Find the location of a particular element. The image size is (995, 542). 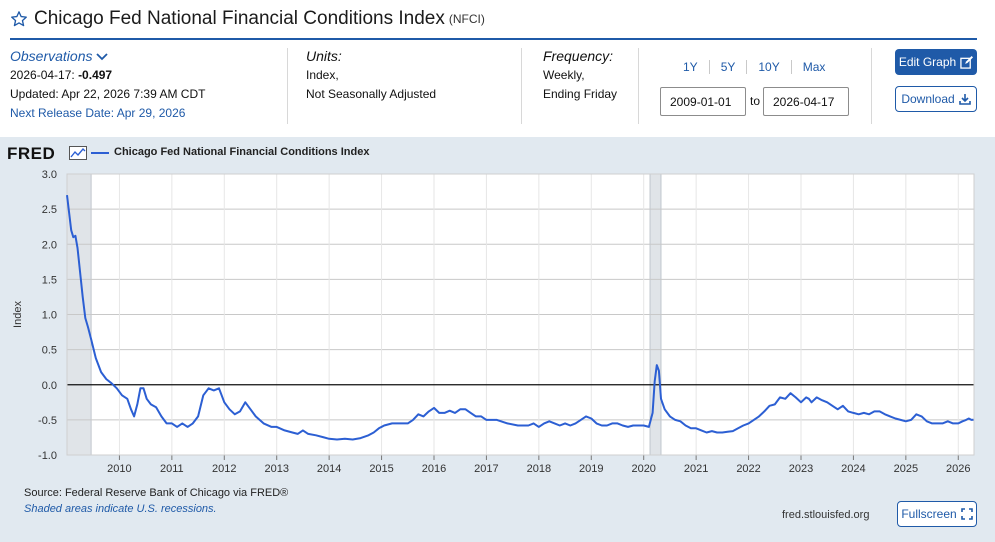

edit-graph-button: Edit Graph is located at coordinates (936, 62).